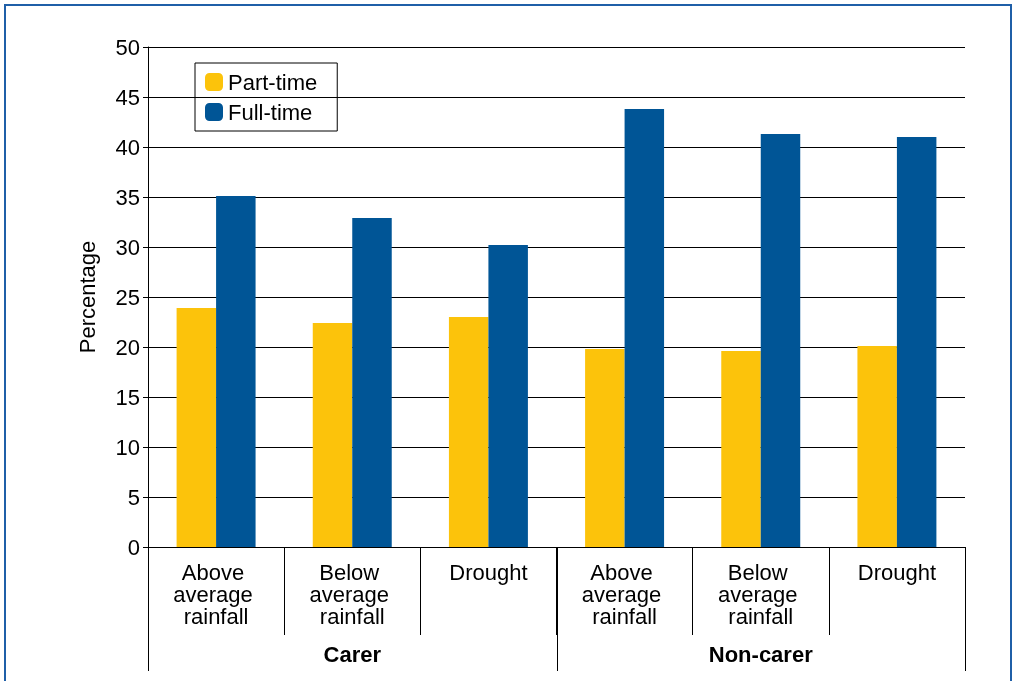  Describe the element at coordinates (127, 47) in the screenshot. I see `y-tick-label: 50` at that location.